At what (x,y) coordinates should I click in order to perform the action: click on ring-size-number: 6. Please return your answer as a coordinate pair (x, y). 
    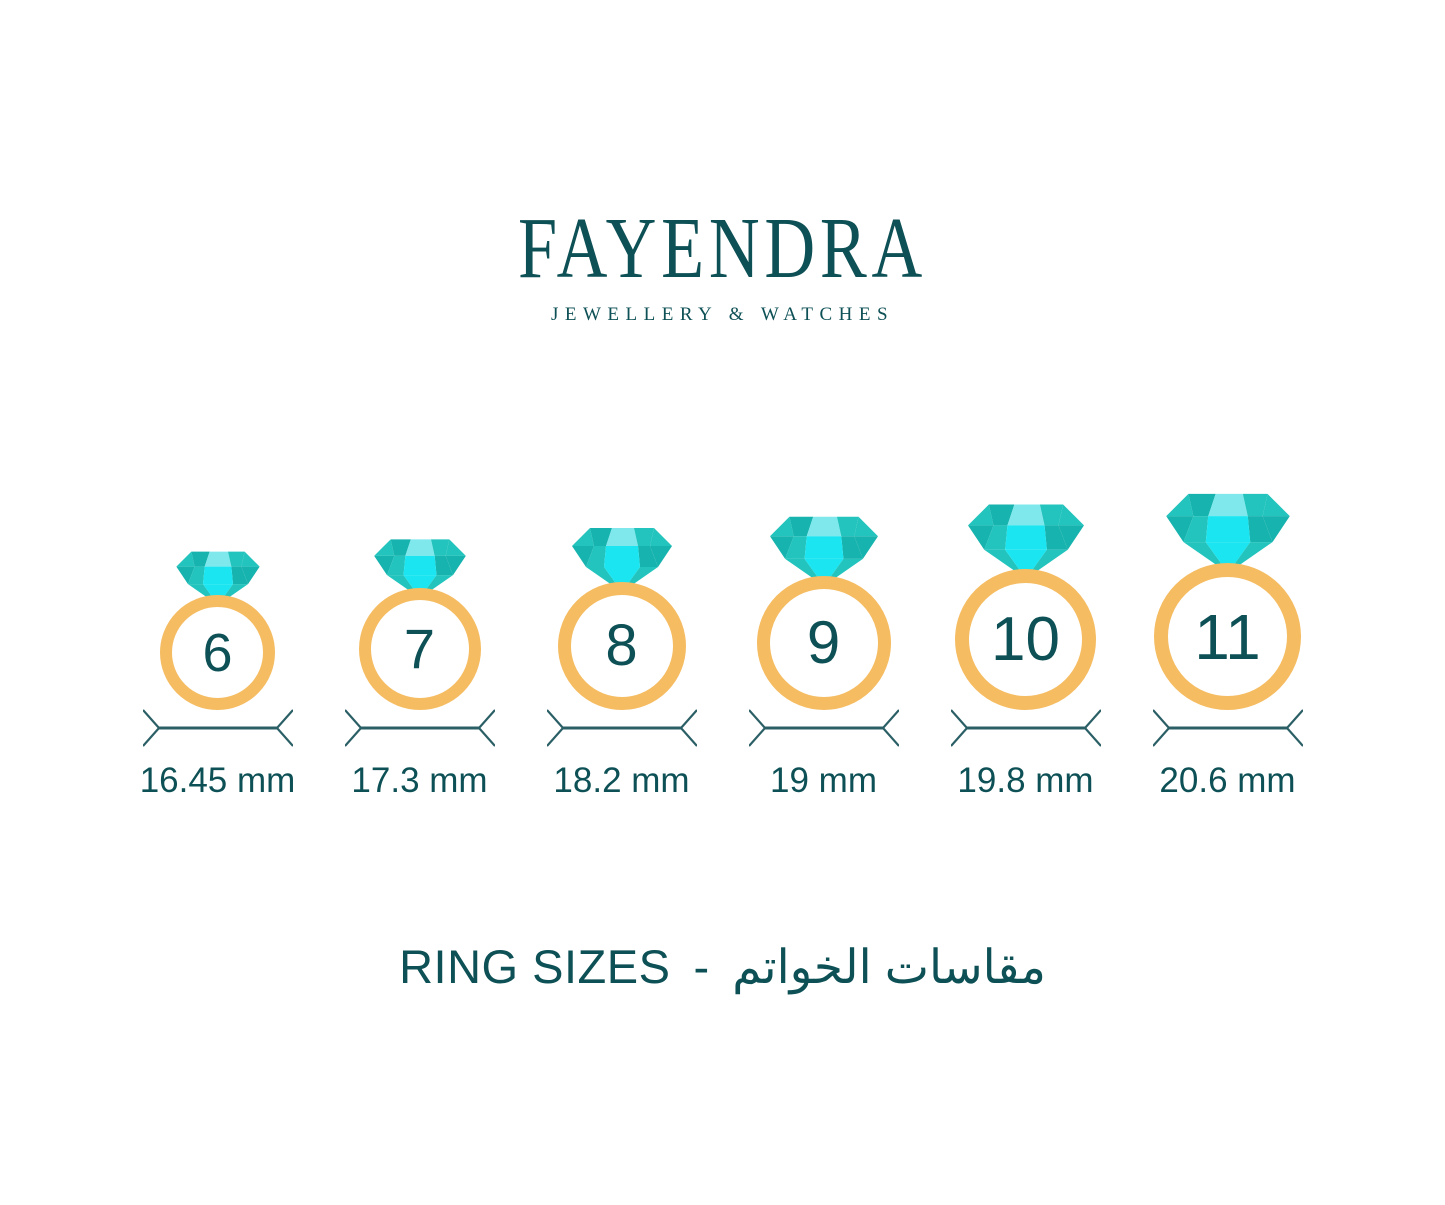
    Looking at the image, I should click on (217, 652).